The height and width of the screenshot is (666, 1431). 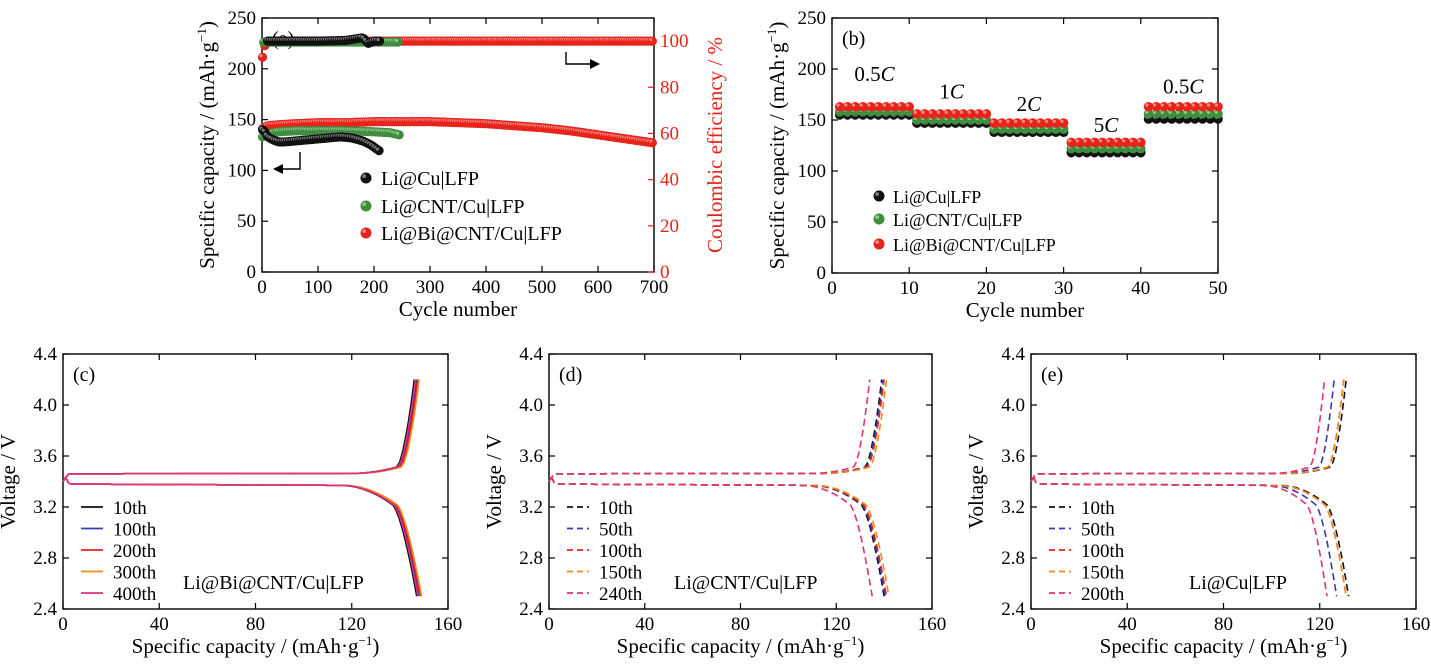 I want to click on series-li-cnt-cu-lfp, so click(x=330, y=134).